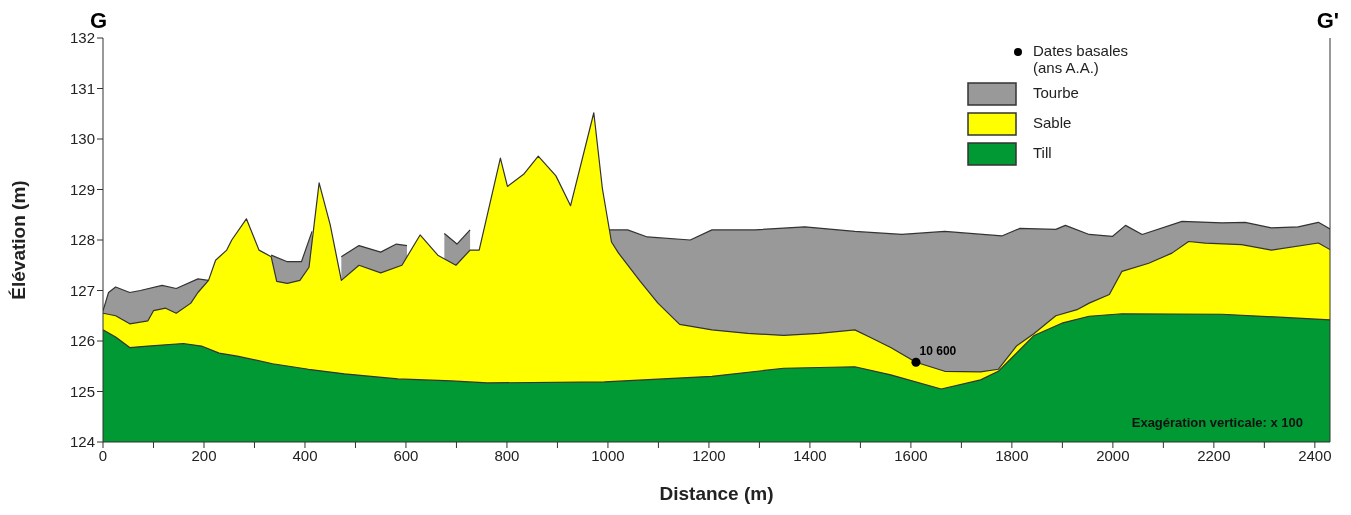  I want to click on y-tick-label: 131, so click(82, 88).